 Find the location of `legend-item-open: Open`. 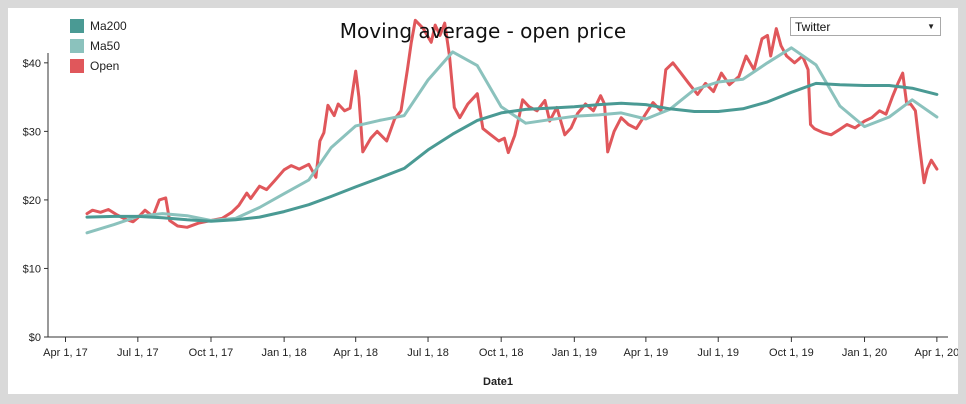

legend-item-open: Open is located at coordinates (98, 66).